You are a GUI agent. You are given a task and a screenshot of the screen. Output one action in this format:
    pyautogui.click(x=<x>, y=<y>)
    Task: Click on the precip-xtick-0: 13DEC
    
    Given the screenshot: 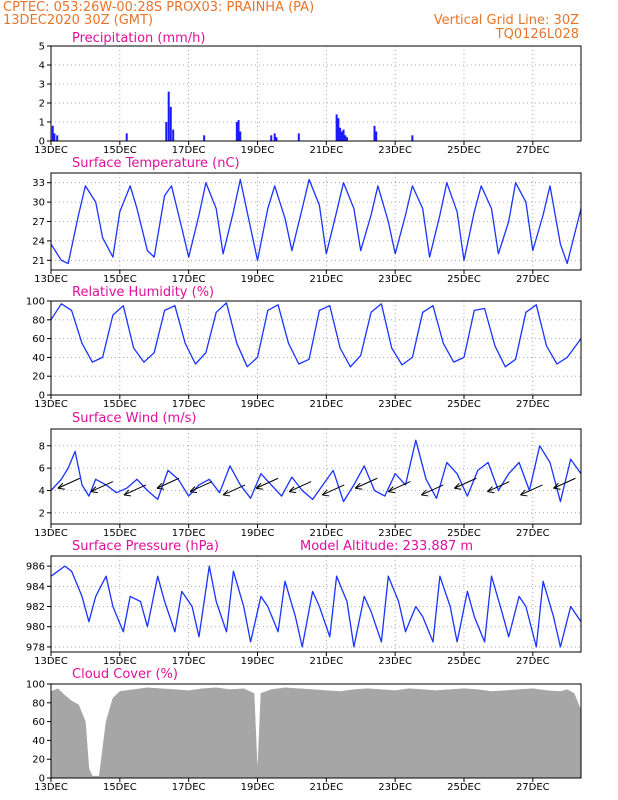 What is the action you would take?
    pyautogui.click(x=51, y=150)
    